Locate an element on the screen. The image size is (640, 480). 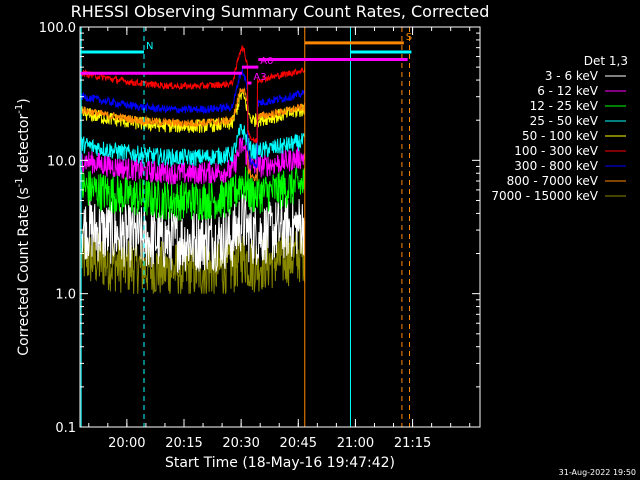
legend-label: 12 - 25 keV is located at coordinates (564, 106).